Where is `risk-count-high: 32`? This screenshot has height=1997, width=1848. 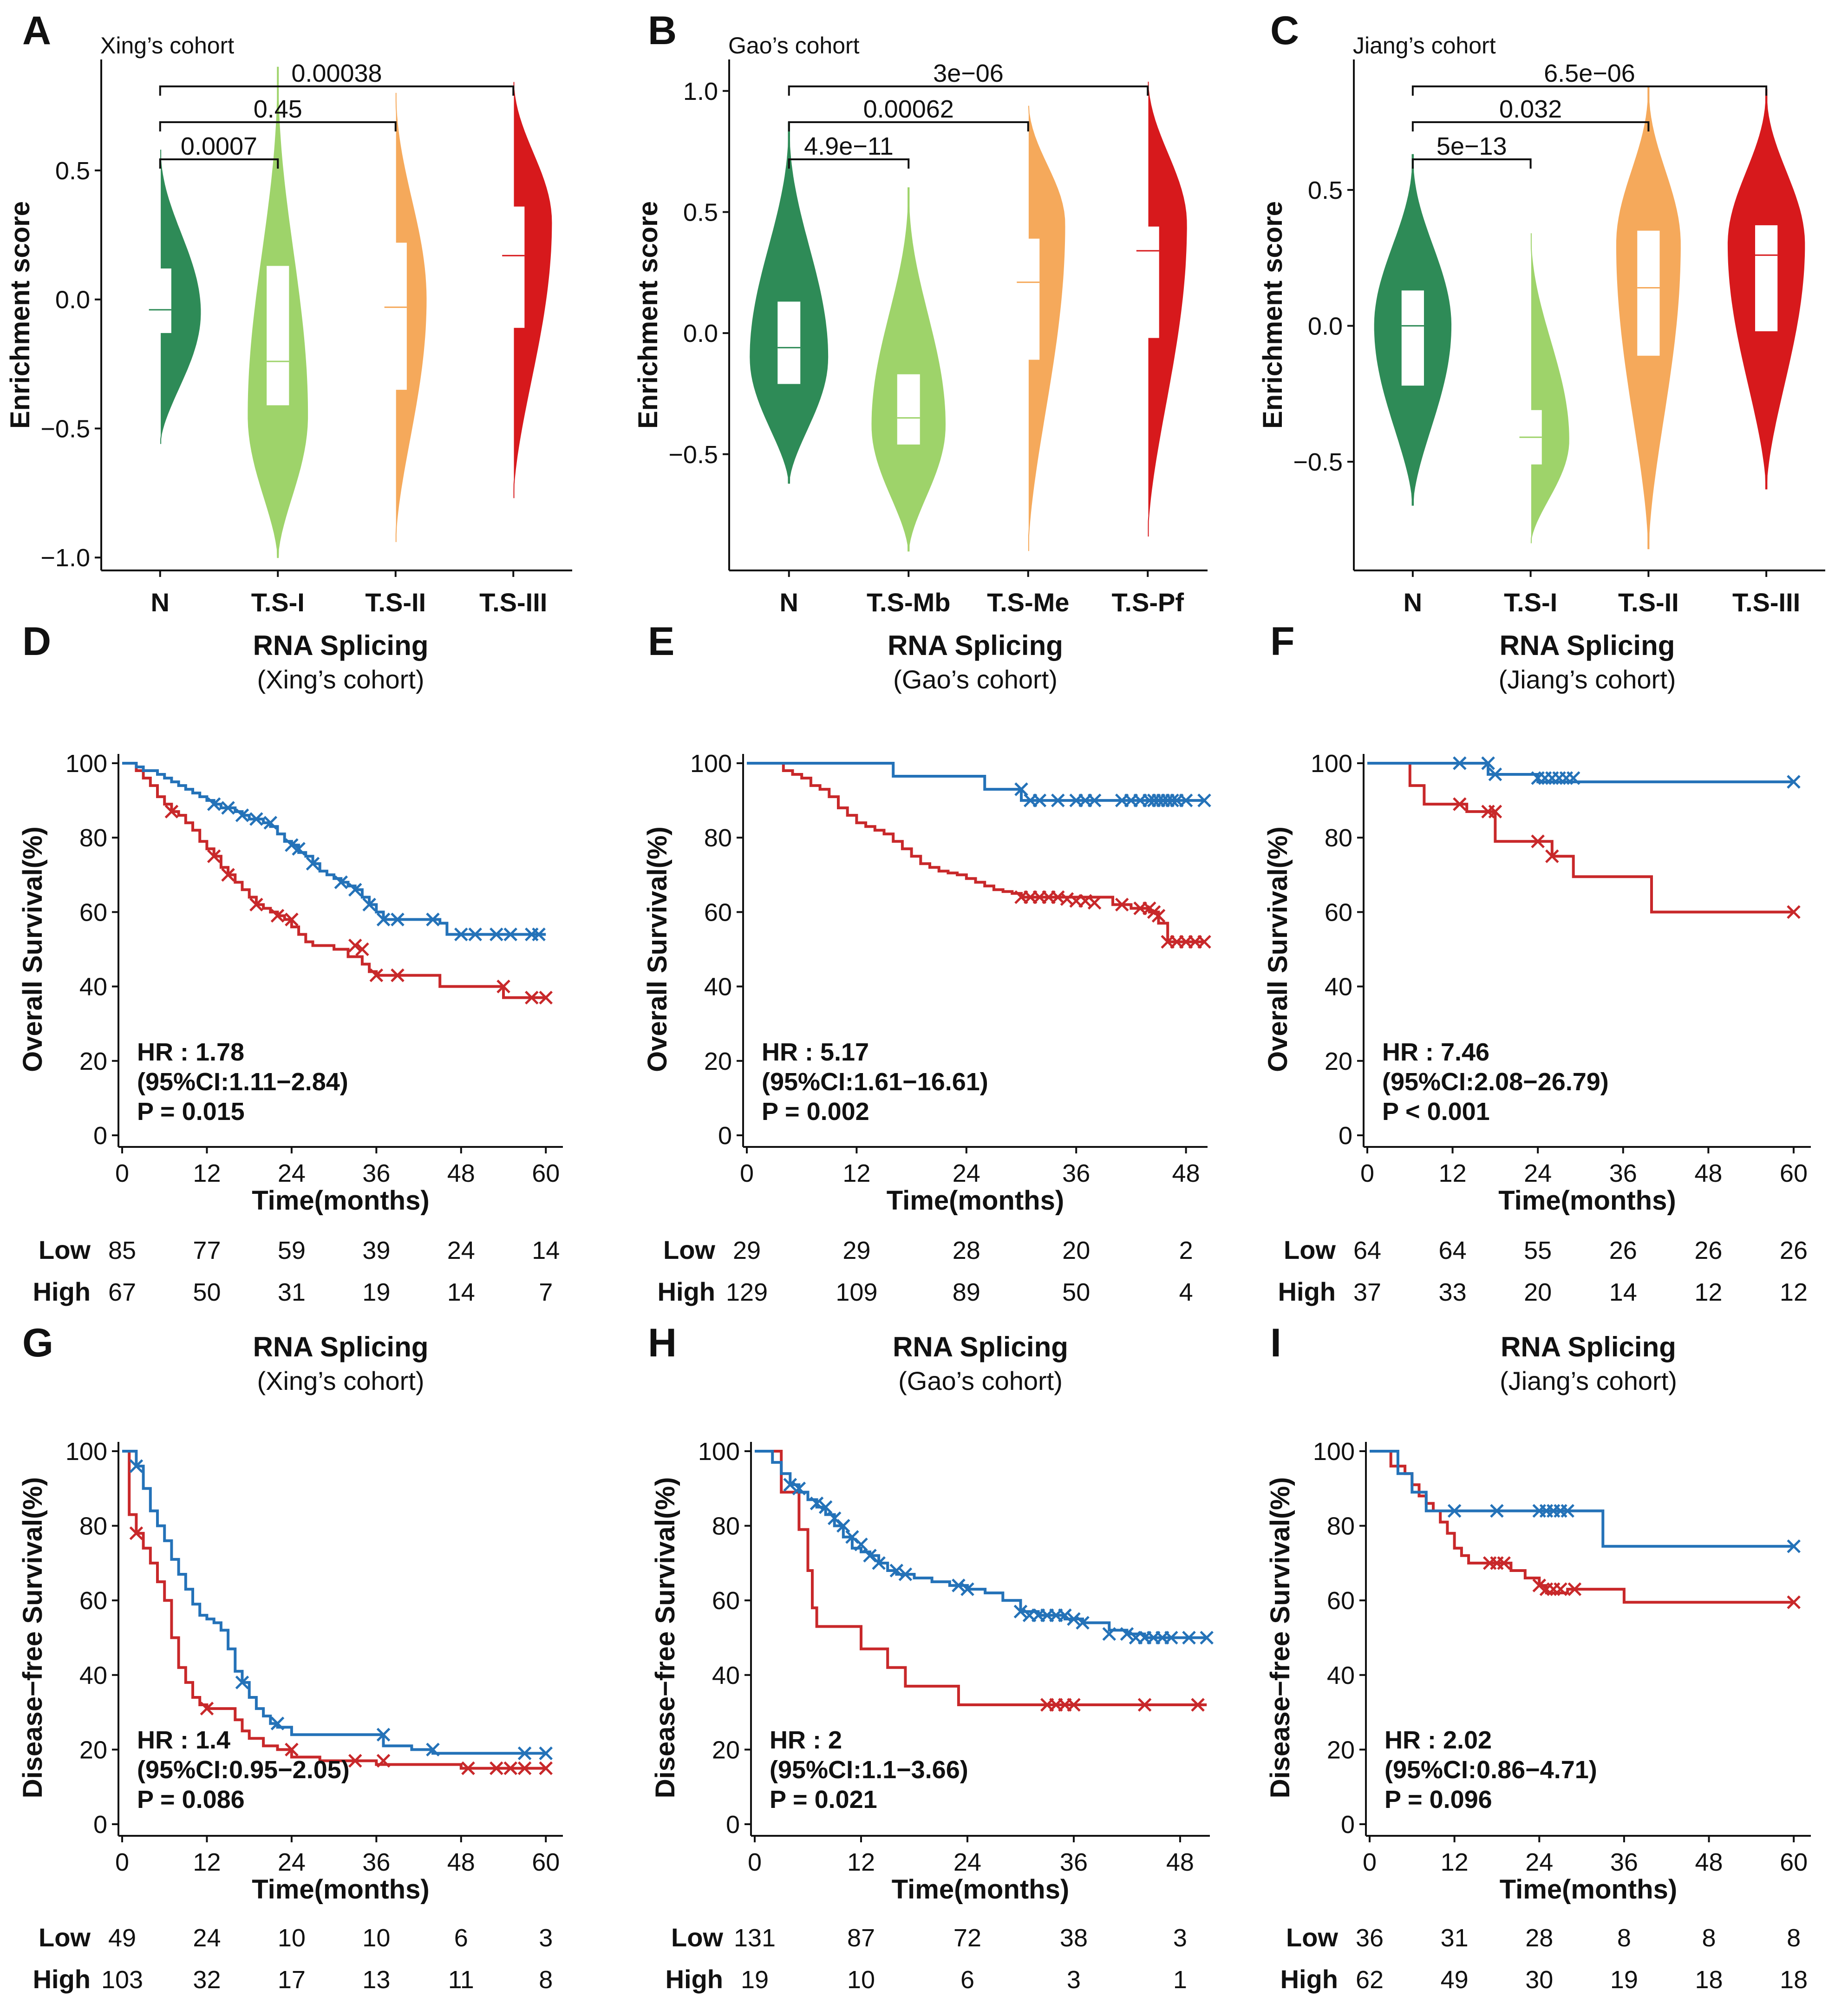
risk-count-high: 32 is located at coordinates (207, 1980).